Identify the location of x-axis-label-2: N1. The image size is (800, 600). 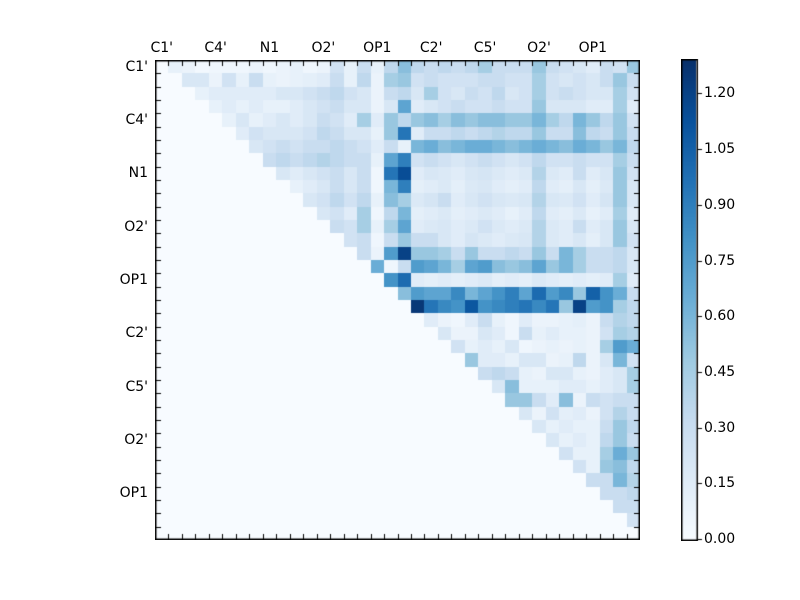
(269, 48).